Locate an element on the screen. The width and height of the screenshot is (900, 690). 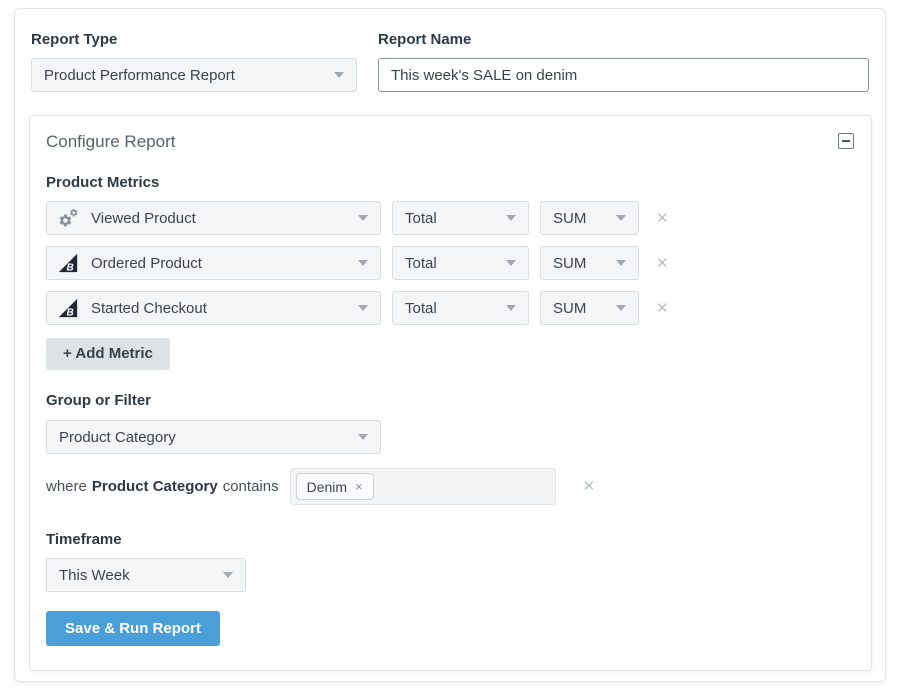
timeframe-label: Timeframe is located at coordinates (84, 539).